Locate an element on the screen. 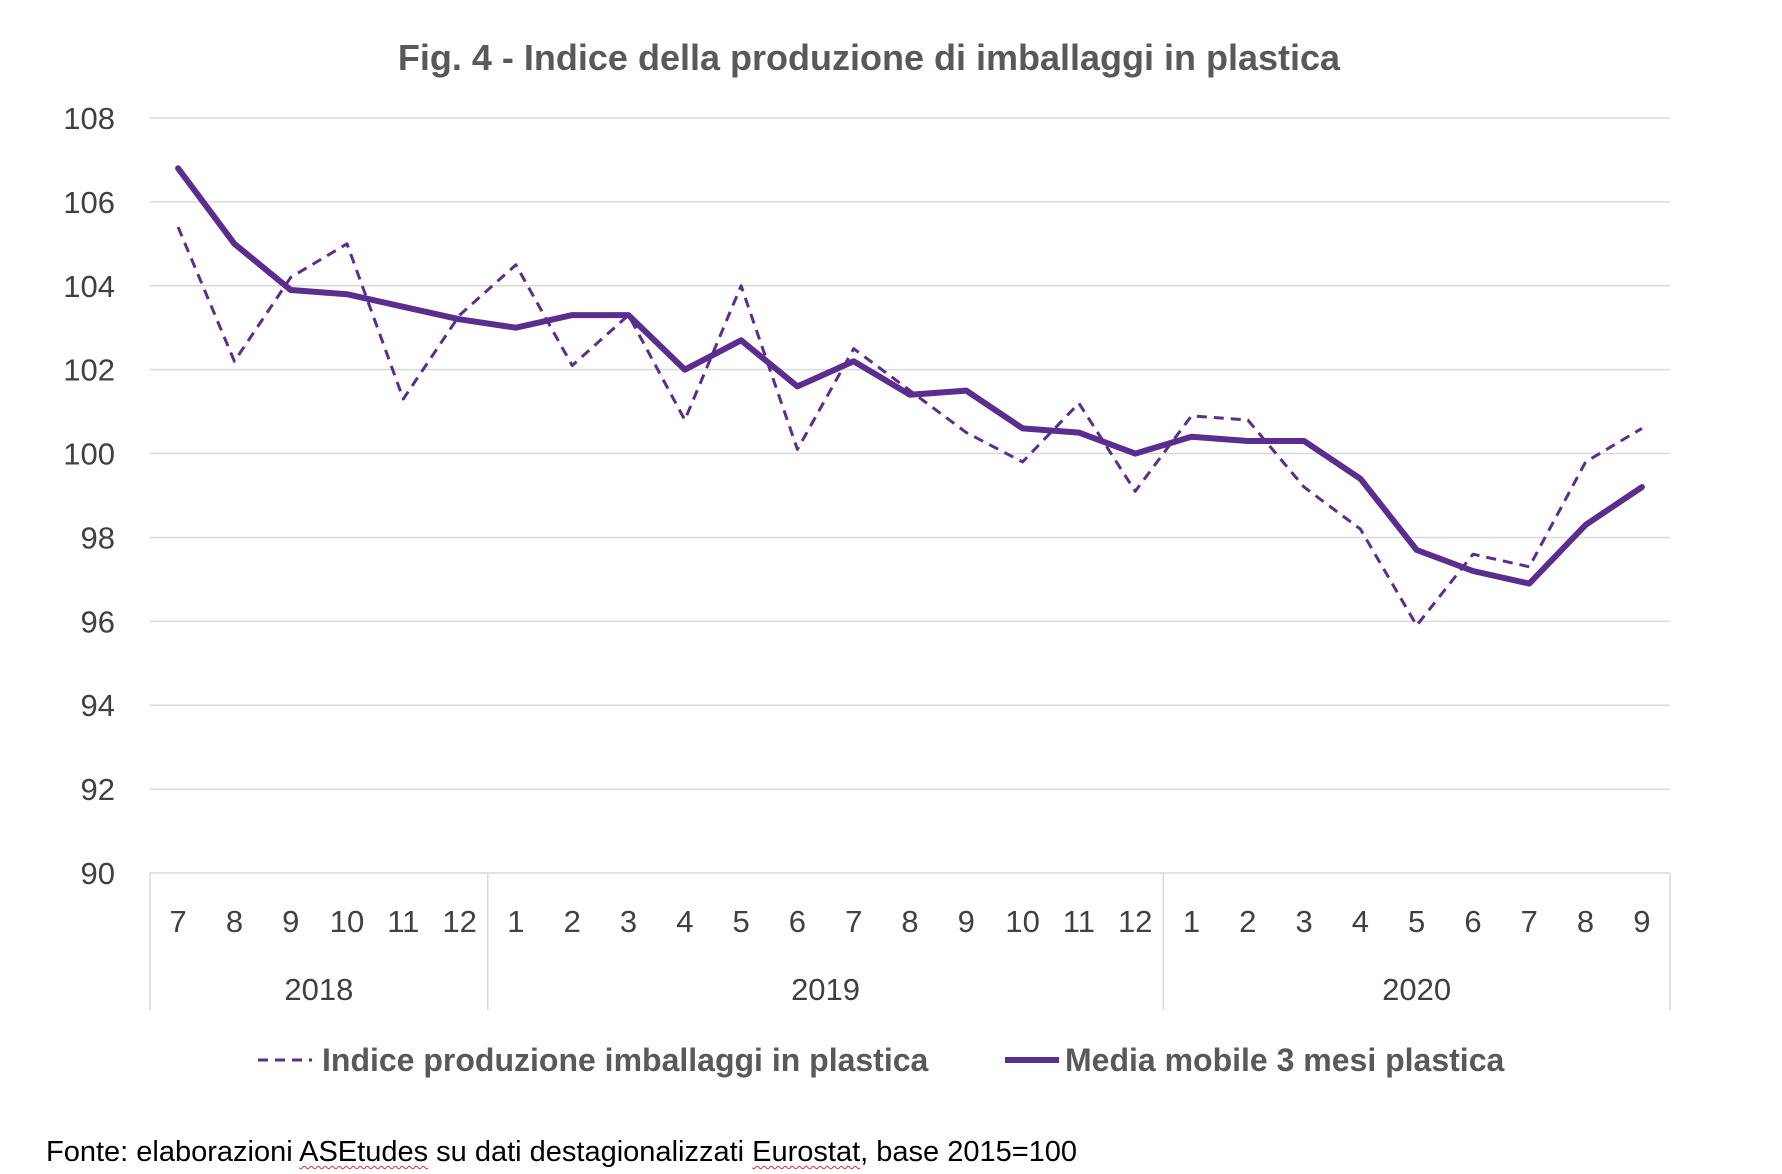 This screenshot has height=1174, width=1782. y-tick-label: 96 is located at coordinates (98, 621).